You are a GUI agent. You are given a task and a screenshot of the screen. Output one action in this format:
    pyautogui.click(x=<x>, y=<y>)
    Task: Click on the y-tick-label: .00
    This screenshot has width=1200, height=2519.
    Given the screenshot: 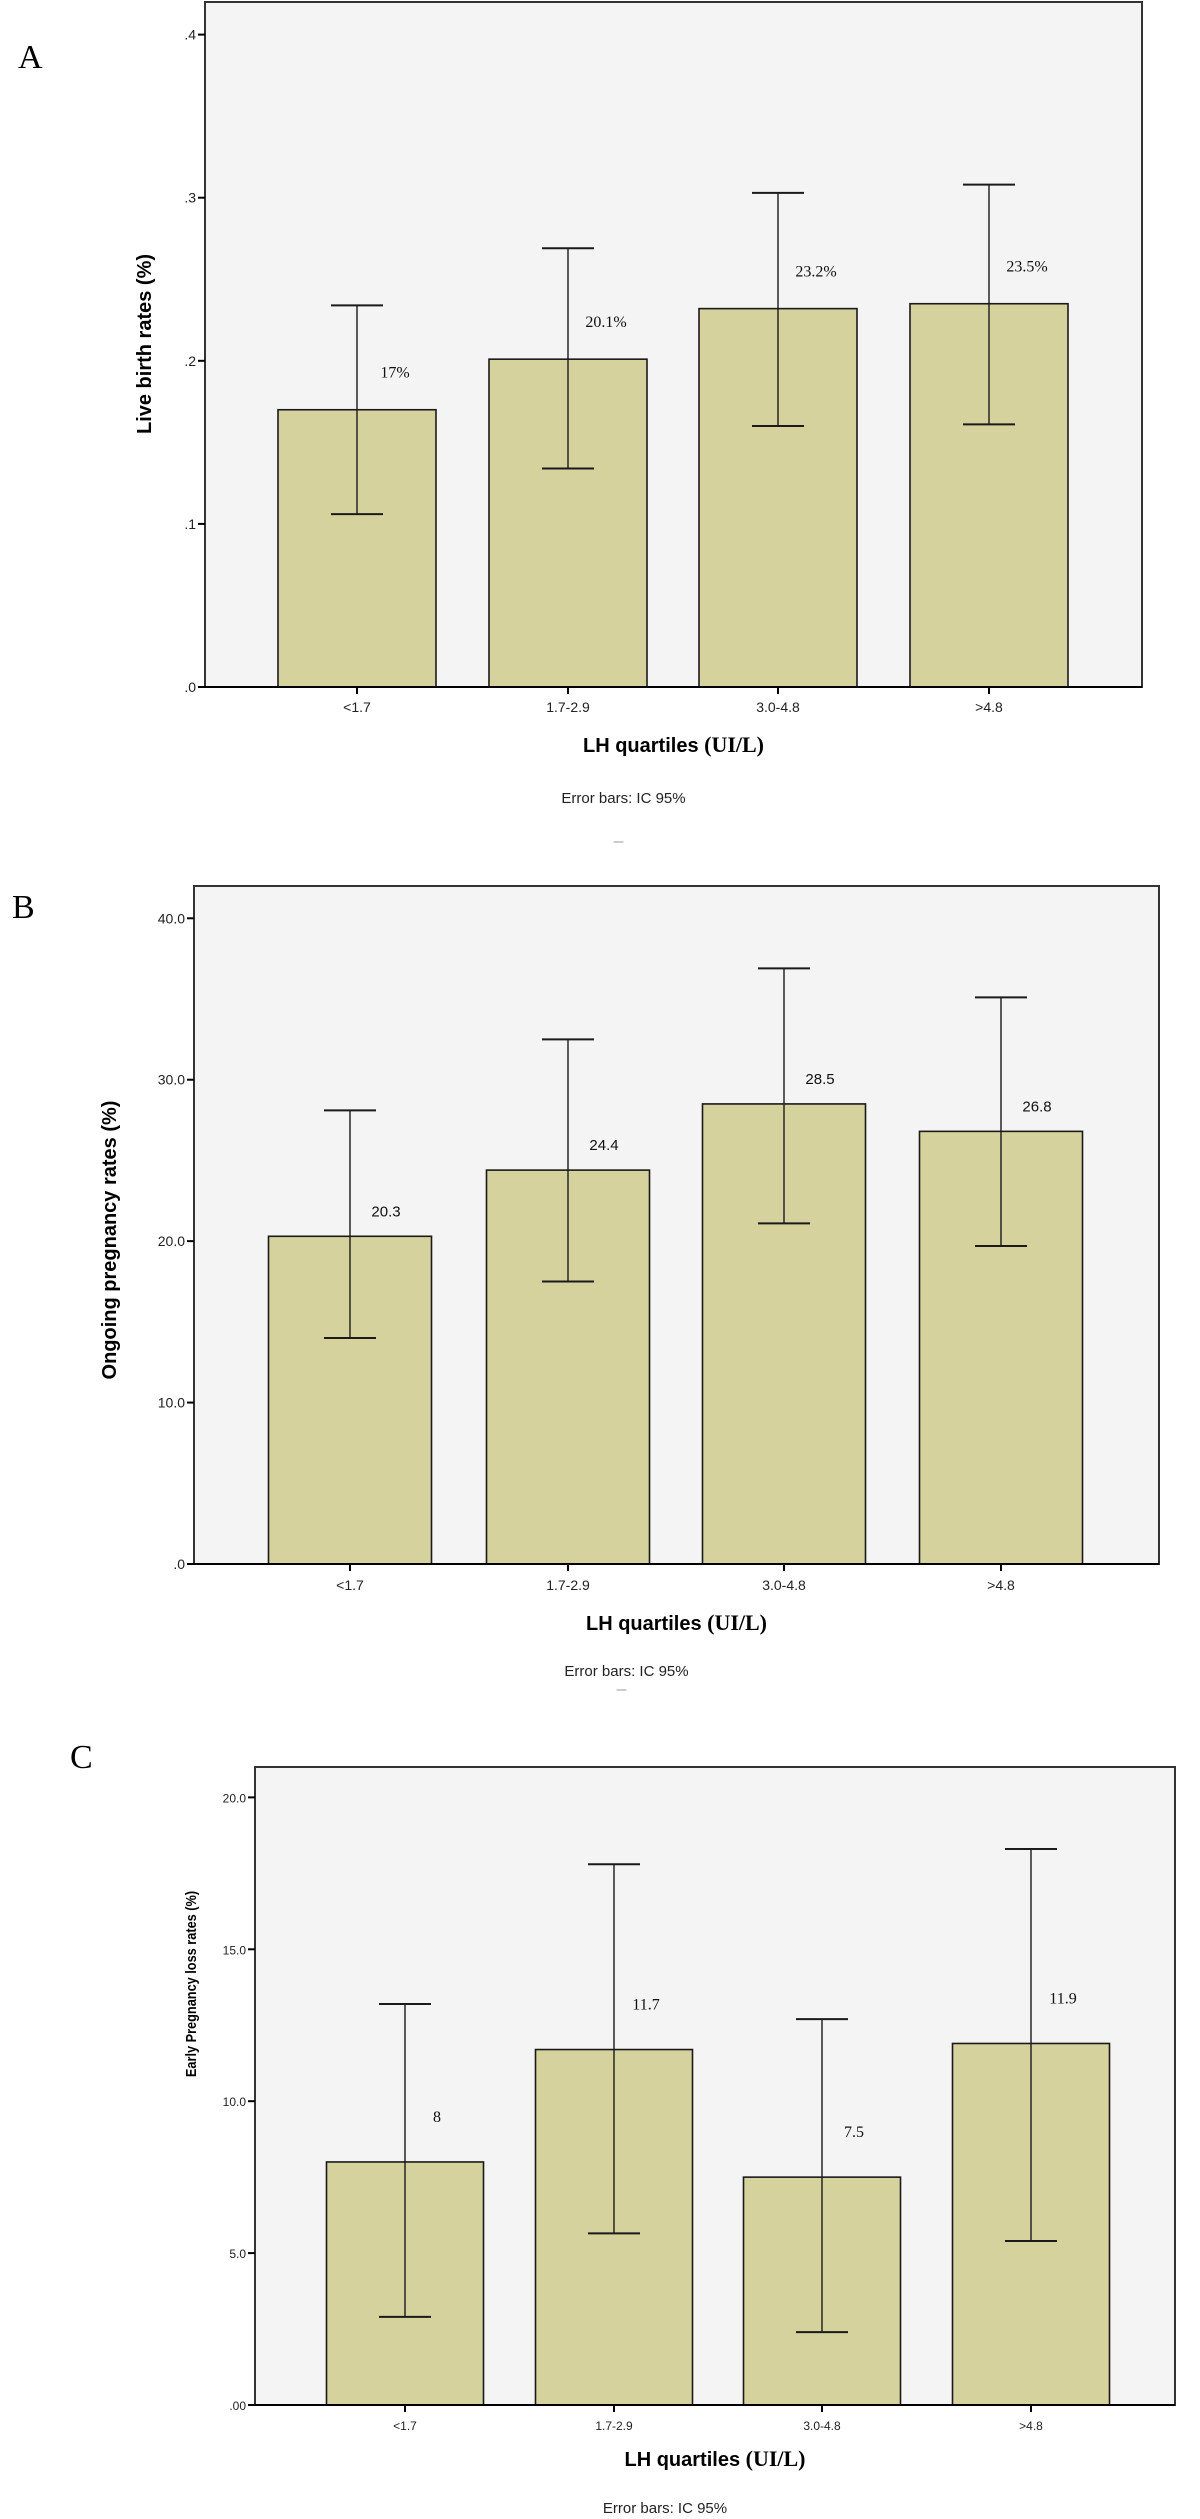 What is the action you would take?
    pyautogui.click(x=237, y=2406)
    